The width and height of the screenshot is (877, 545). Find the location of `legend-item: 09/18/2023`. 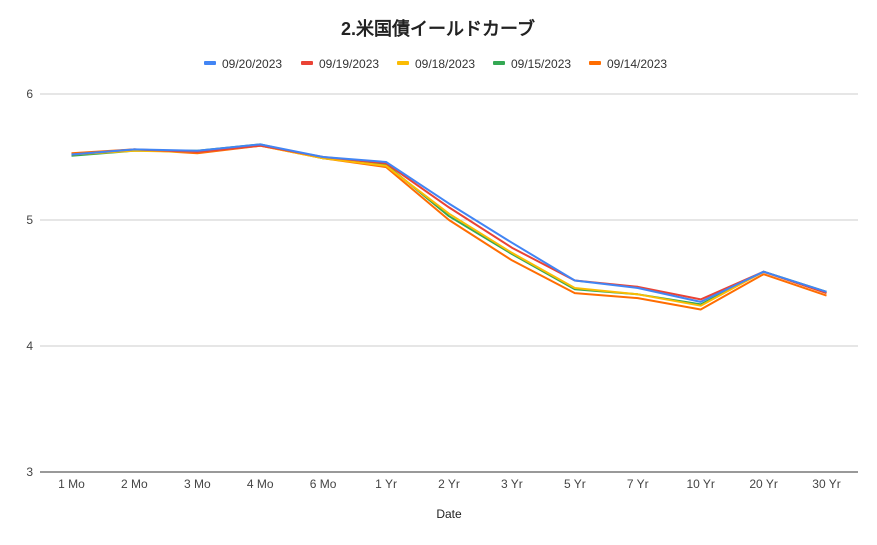

legend-item: 09/18/2023 is located at coordinates (436, 64).